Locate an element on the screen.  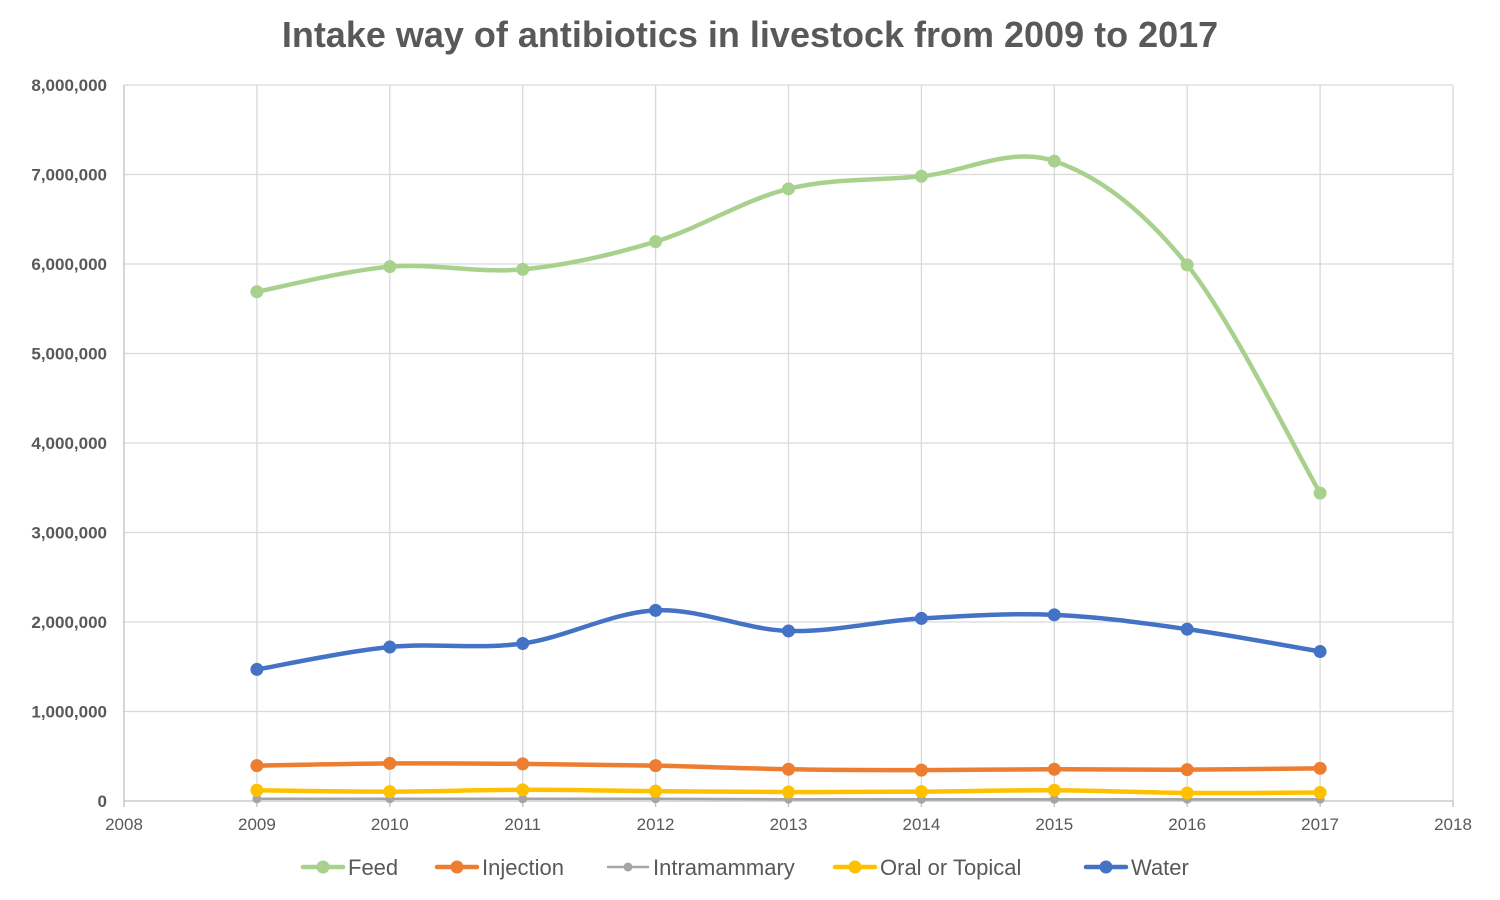
series-oral-or-topical is located at coordinates (788, 791).